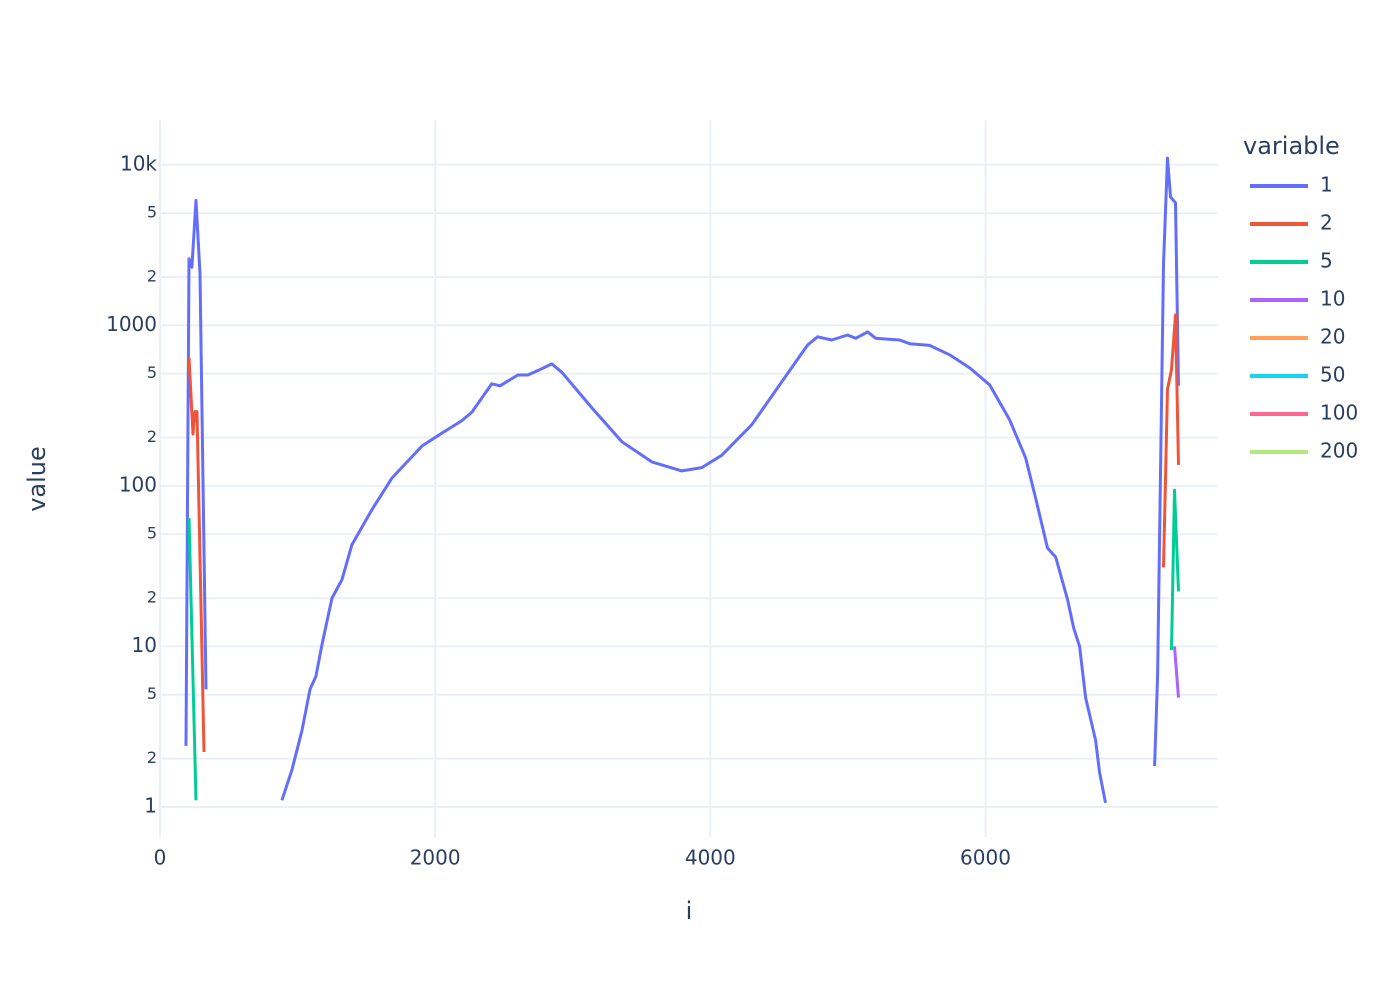 Image resolution: width=1400 pixels, height=1000 pixels. What do you see at coordinates (1291, 223) in the screenshot?
I see `legend-item: 2` at bounding box center [1291, 223].